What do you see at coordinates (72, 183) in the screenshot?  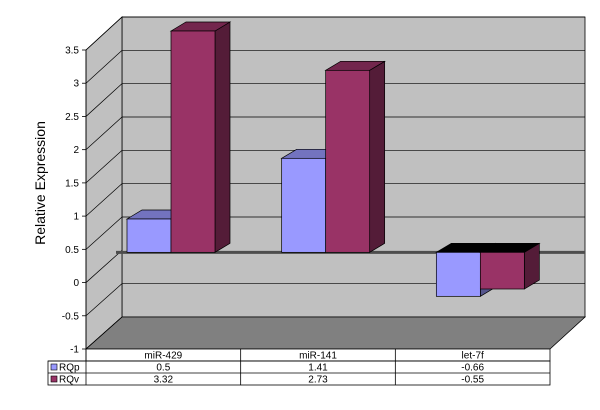 I see `y-tick-label: 1.5` at bounding box center [72, 183].